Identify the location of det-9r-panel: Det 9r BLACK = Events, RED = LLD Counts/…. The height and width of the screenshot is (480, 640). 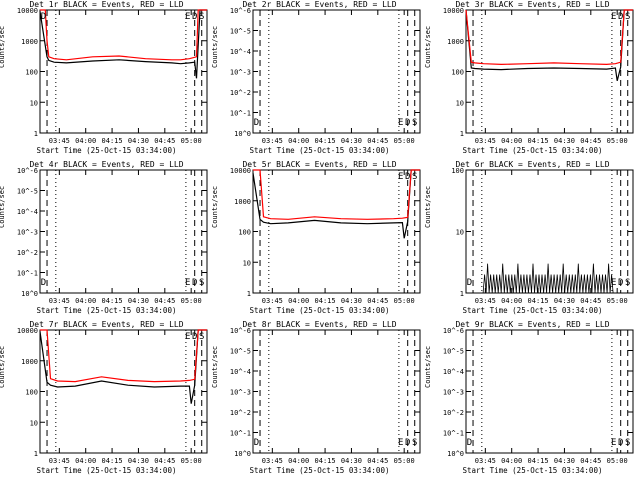
(531, 400).